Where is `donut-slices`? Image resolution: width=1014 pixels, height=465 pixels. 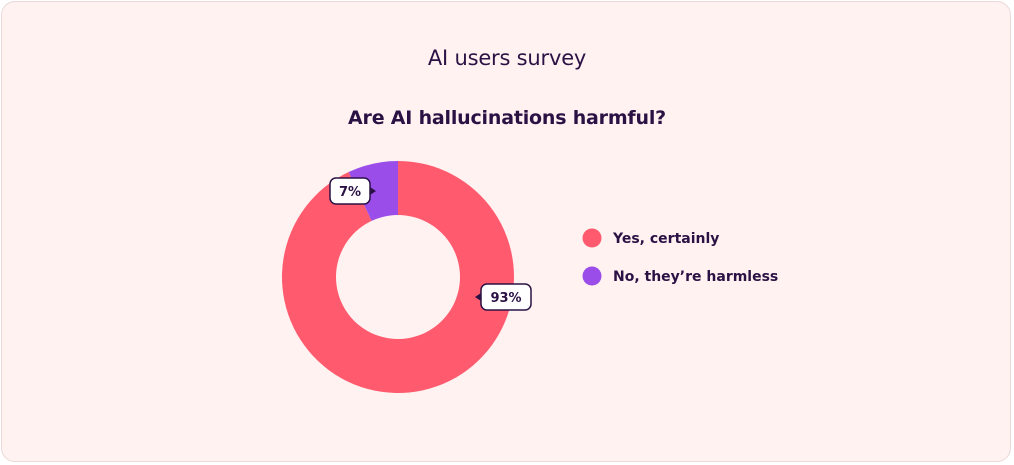 donut-slices is located at coordinates (397, 277).